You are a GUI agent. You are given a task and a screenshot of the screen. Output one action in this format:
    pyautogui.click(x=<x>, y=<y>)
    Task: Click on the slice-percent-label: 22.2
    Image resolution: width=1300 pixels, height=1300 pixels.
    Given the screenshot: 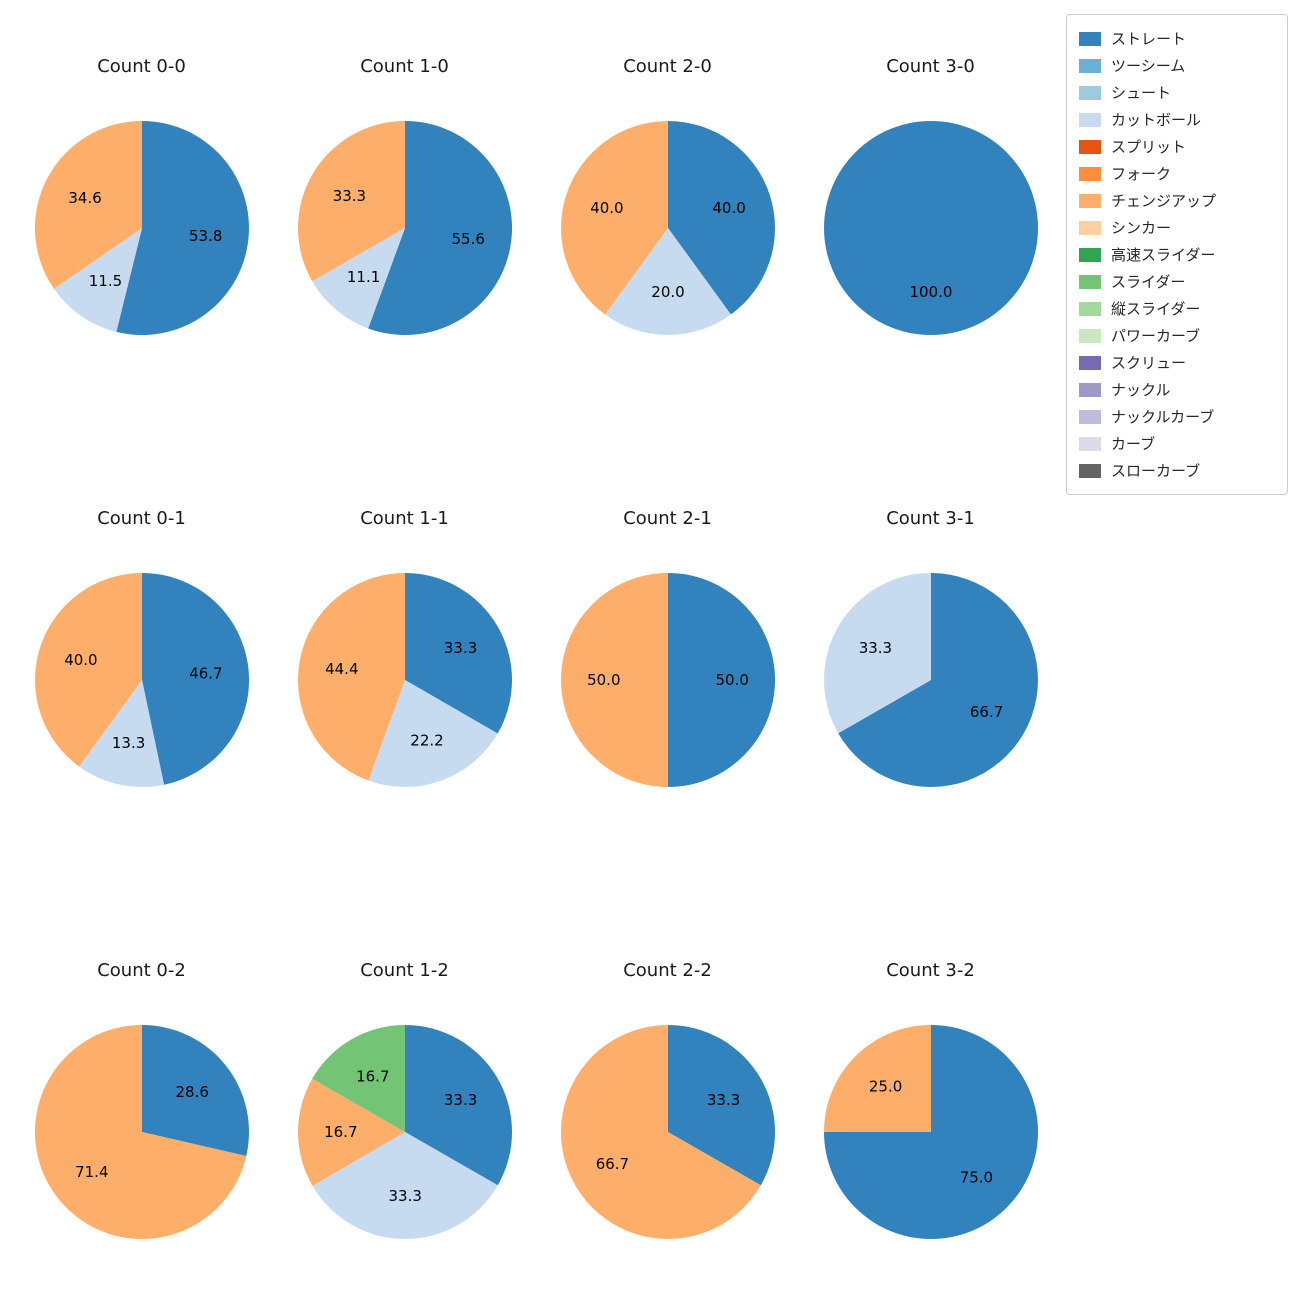 What is the action you would take?
    pyautogui.click(x=426, y=740)
    